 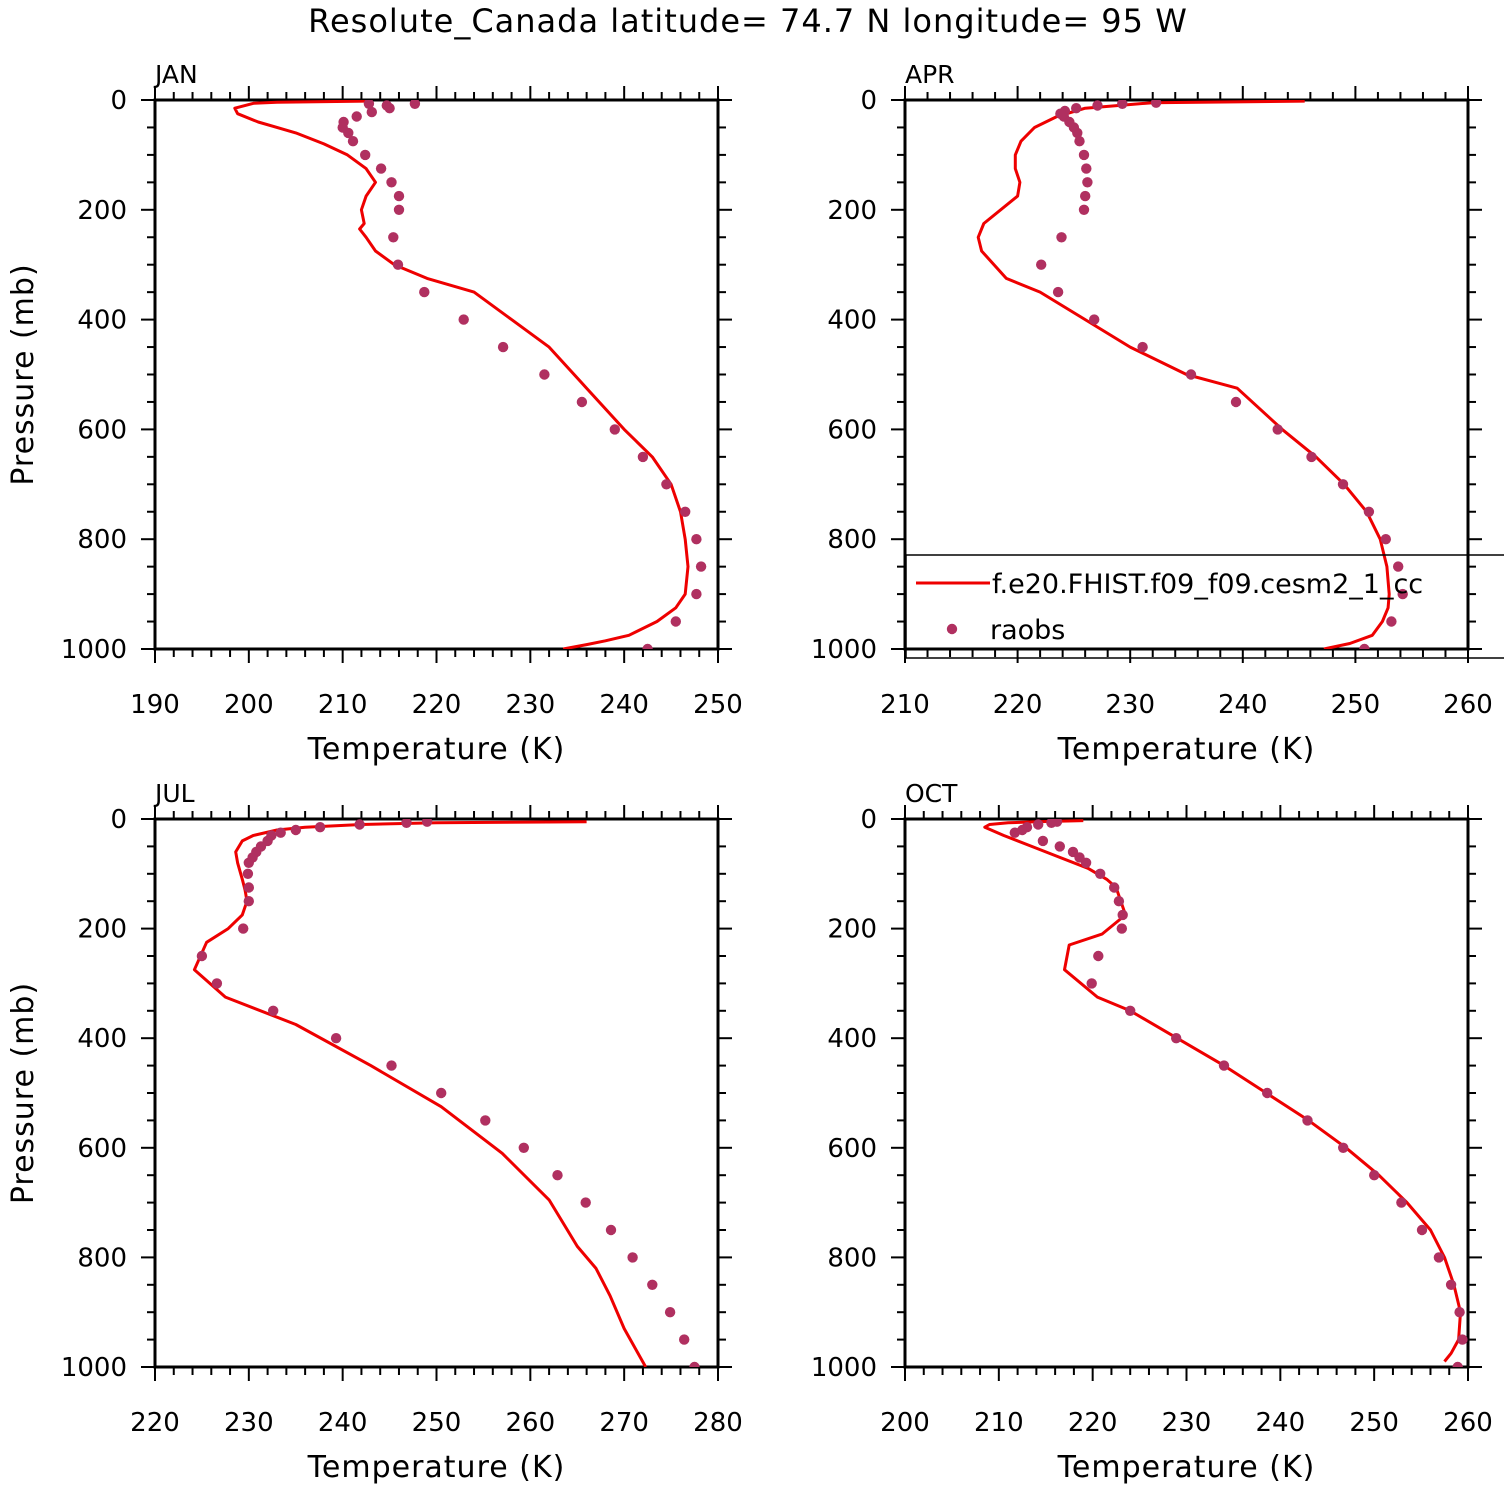 I want to click on x-axis-label: Temperature (K), so click(x=1186, y=1467).